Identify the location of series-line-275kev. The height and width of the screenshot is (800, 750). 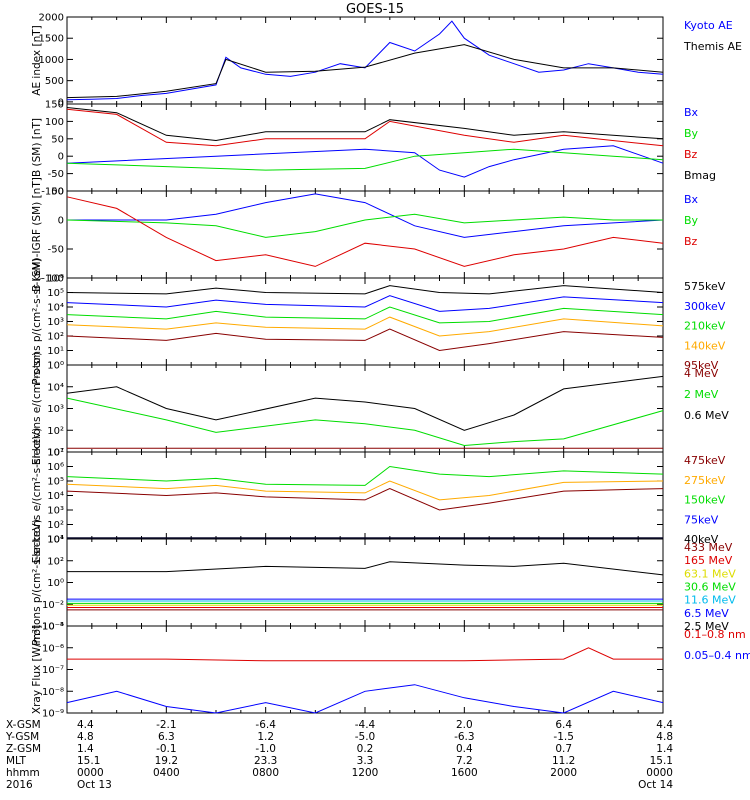
(365, 490).